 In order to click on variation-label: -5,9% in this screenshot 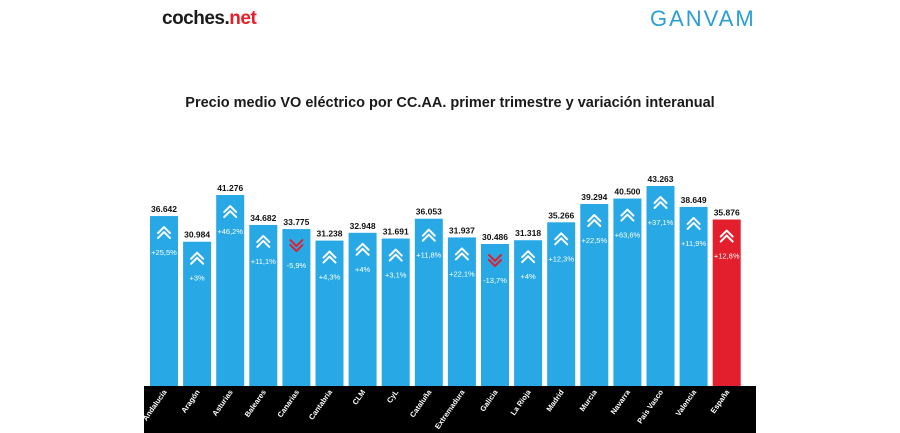, I will do `click(297, 265)`.